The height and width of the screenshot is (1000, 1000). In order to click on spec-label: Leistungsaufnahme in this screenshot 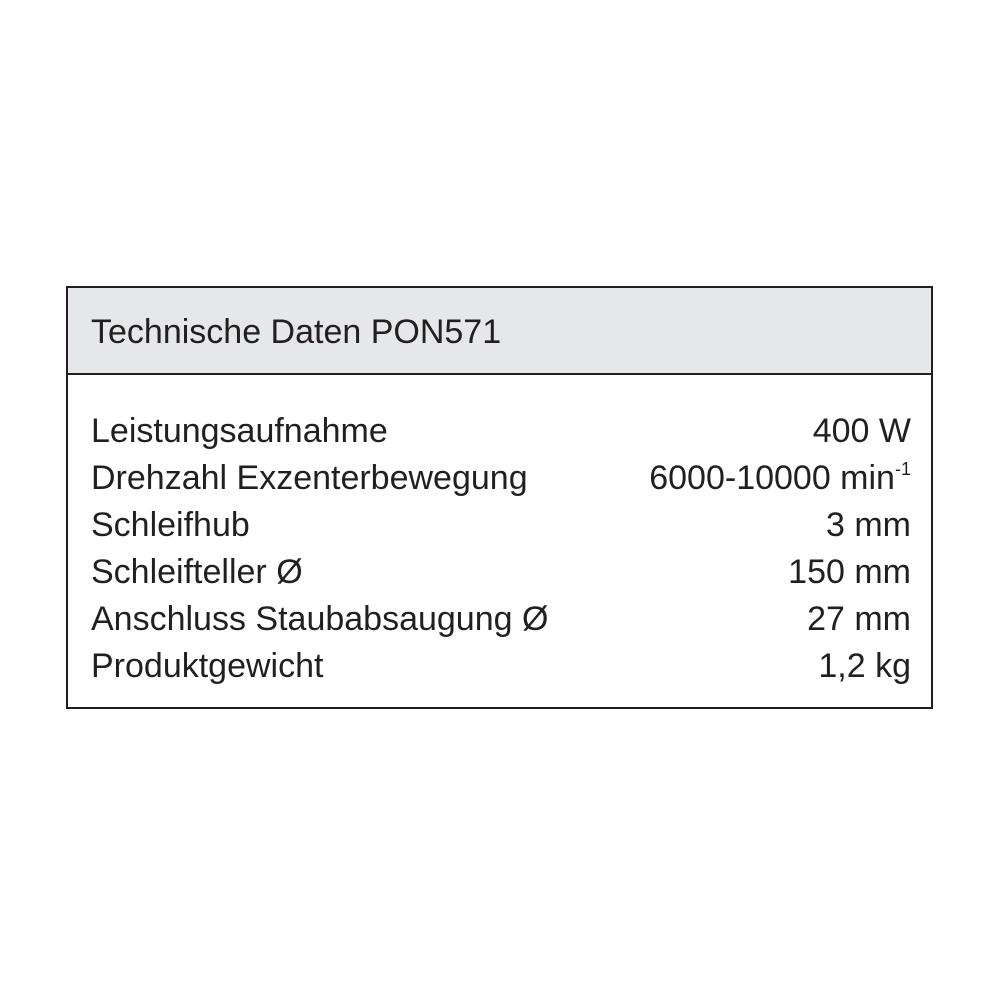, I will do `click(239, 431)`.